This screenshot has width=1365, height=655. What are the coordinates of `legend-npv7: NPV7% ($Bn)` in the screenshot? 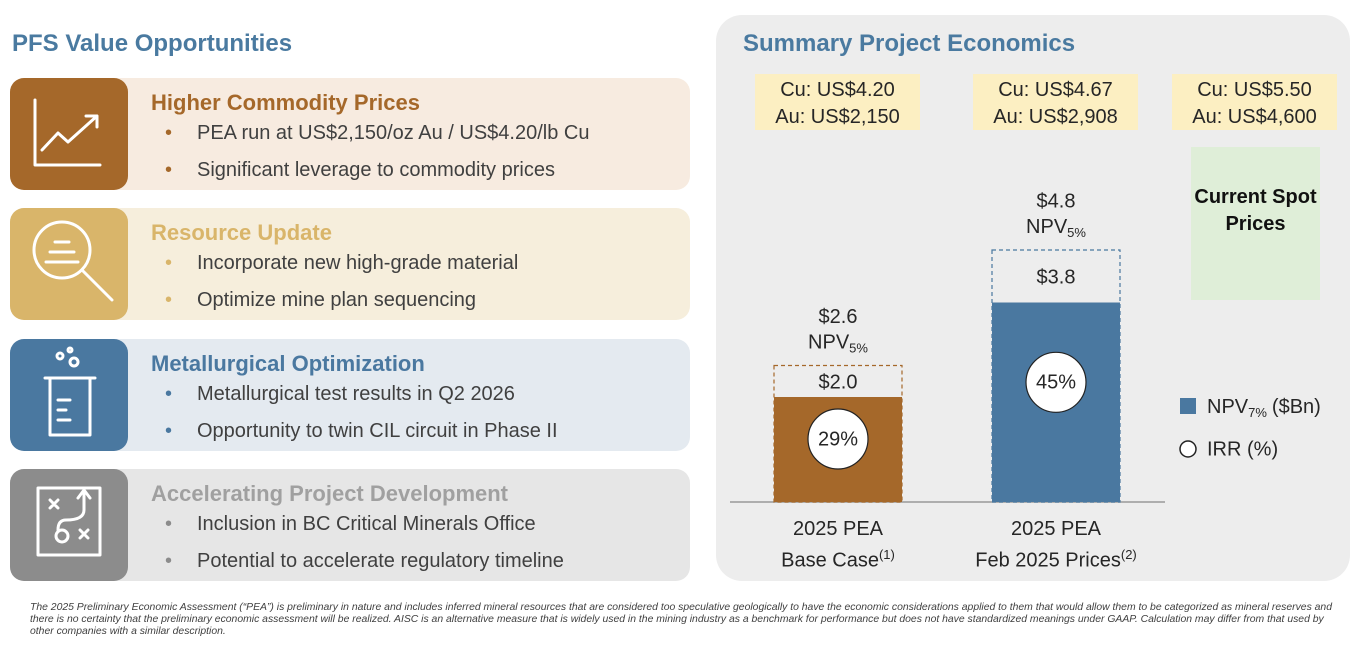 It's located at (1264, 408).